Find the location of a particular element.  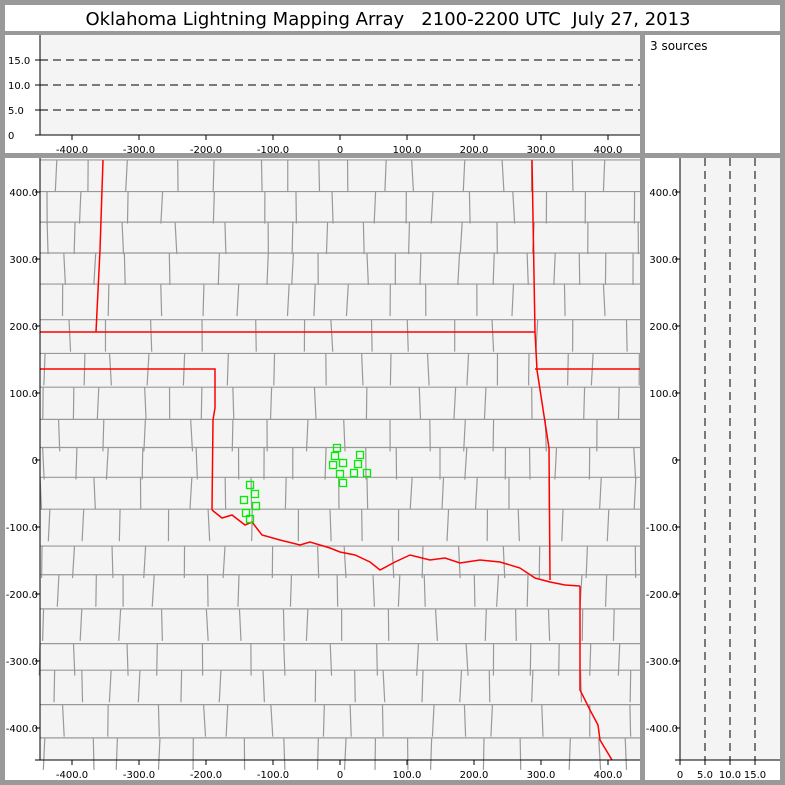

state-line-arkansas-texas is located at coordinates (596, 673).